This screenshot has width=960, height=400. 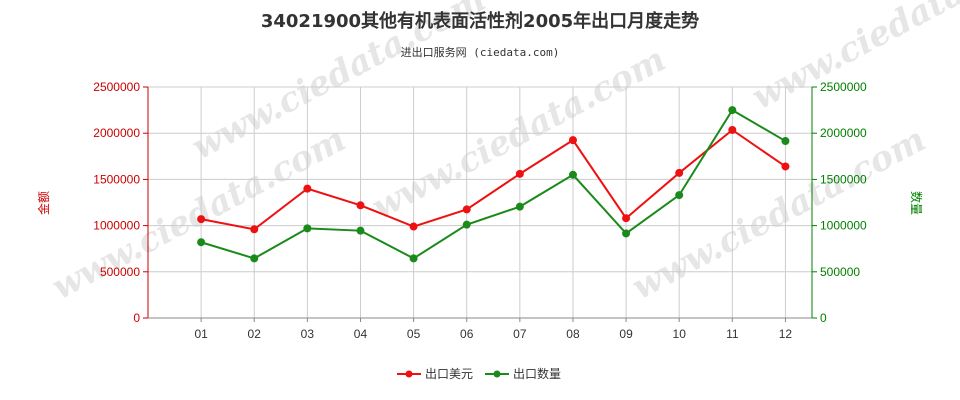 I want to click on y-right-tick-label: 1500000, so click(x=843, y=179).